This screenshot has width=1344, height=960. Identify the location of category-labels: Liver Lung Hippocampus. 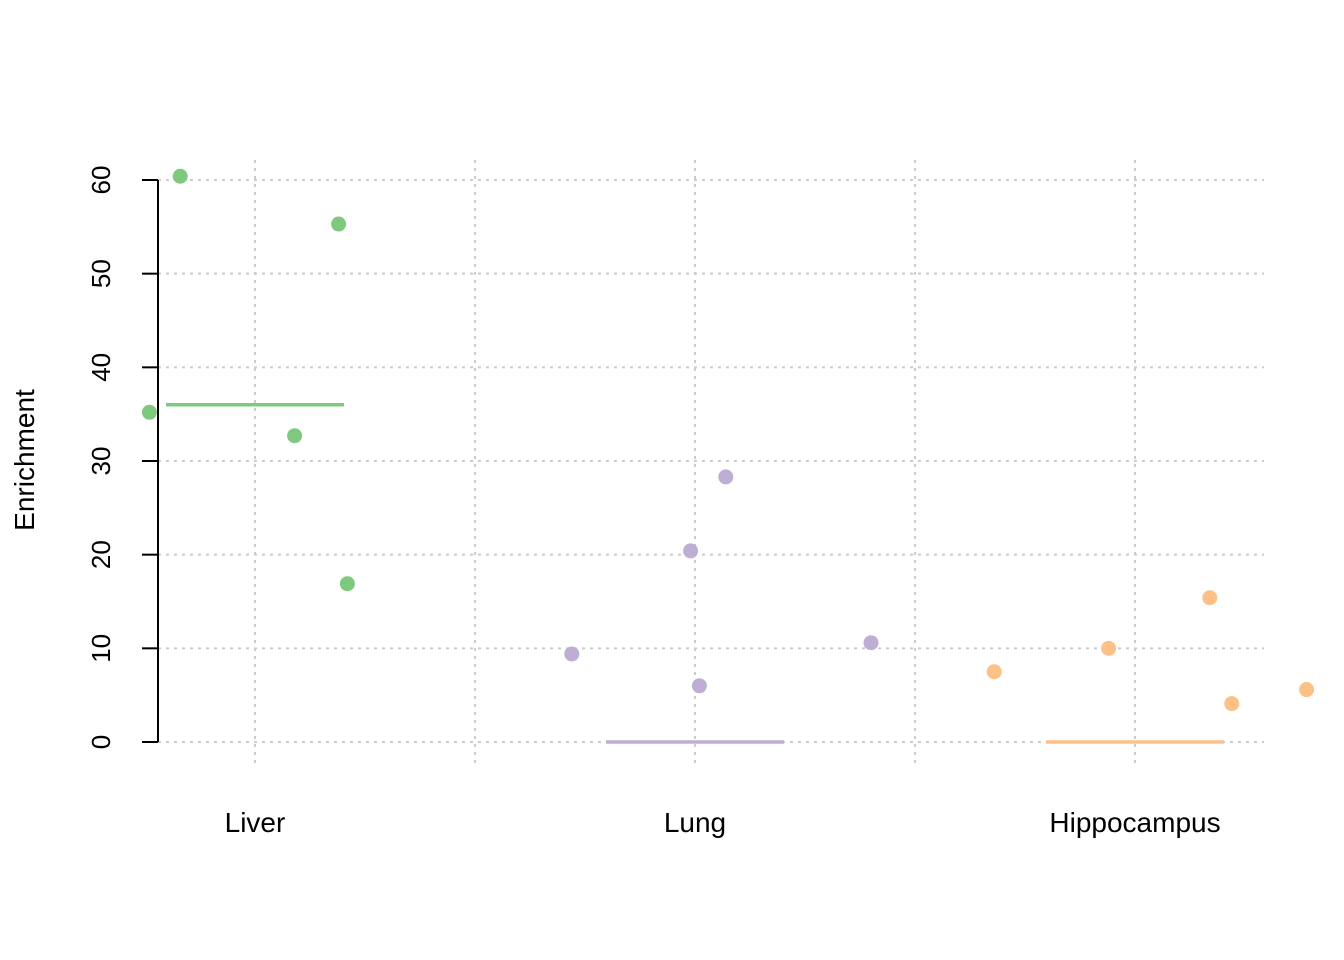
(723, 822).